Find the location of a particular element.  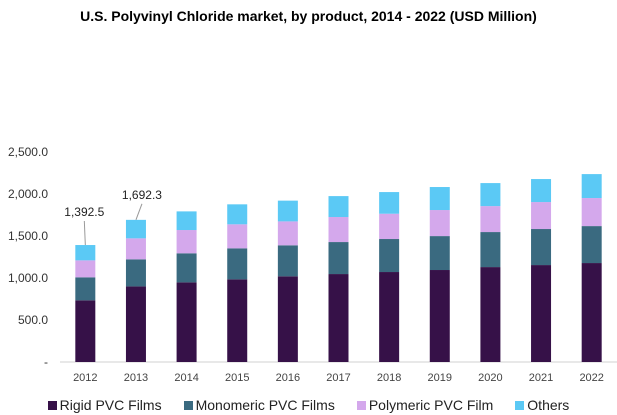

x-tick-label: 2012 is located at coordinates (85, 378).